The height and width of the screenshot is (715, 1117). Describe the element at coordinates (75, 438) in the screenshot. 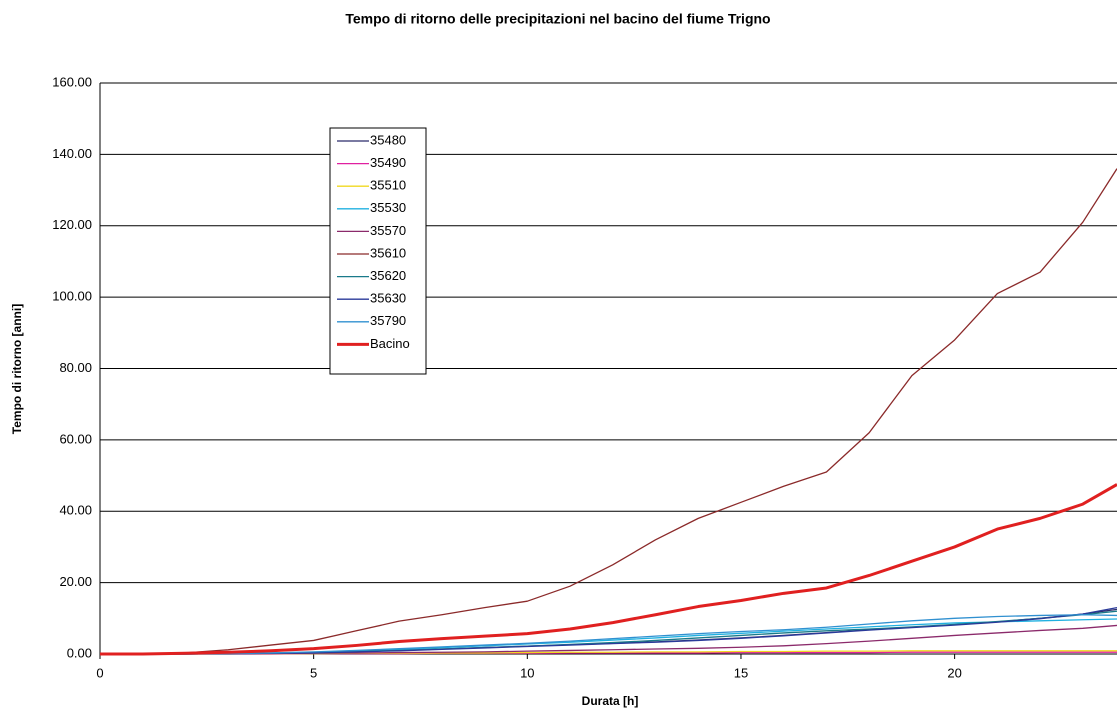

I see `y-tick-label: 60.00` at that location.